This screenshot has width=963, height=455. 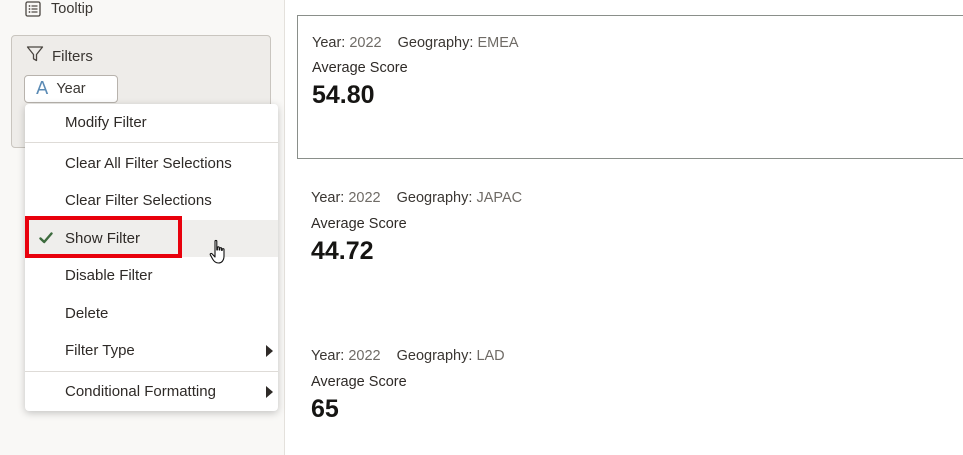 What do you see at coordinates (490, 356) in the screenshot?
I see `geography-value: LAD` at bounding box center [490, 356].